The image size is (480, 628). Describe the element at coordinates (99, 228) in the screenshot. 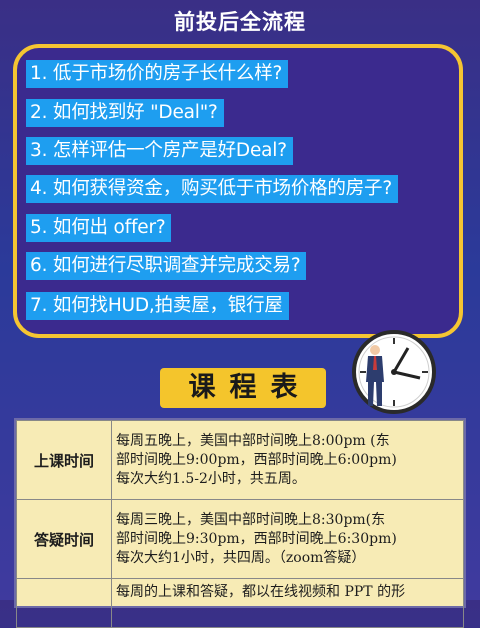

I see `question-item: 5. 如何出 offer?` at that location.